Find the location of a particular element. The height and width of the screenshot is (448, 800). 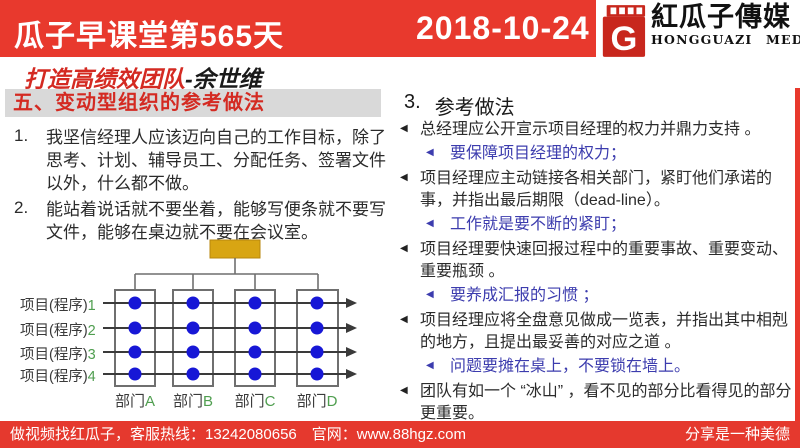

section-header-label: 五、变动型组织的参考做法 is located at coordinates (139, 103).